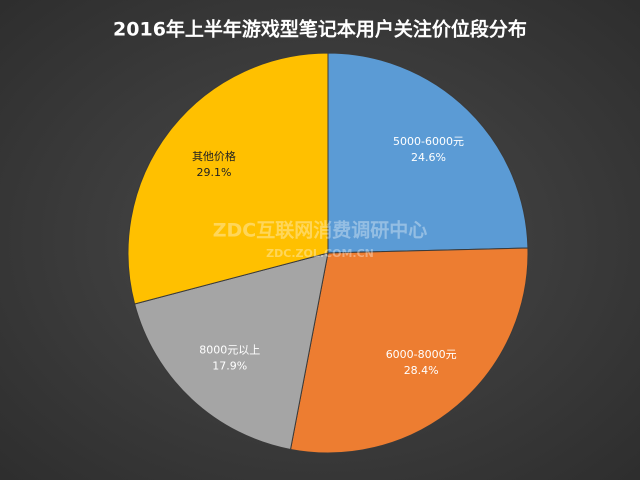 The height and width of the screenshot is (484, 640). I want to click on slice-category-label: 5000-6000元, so click(428, 141).